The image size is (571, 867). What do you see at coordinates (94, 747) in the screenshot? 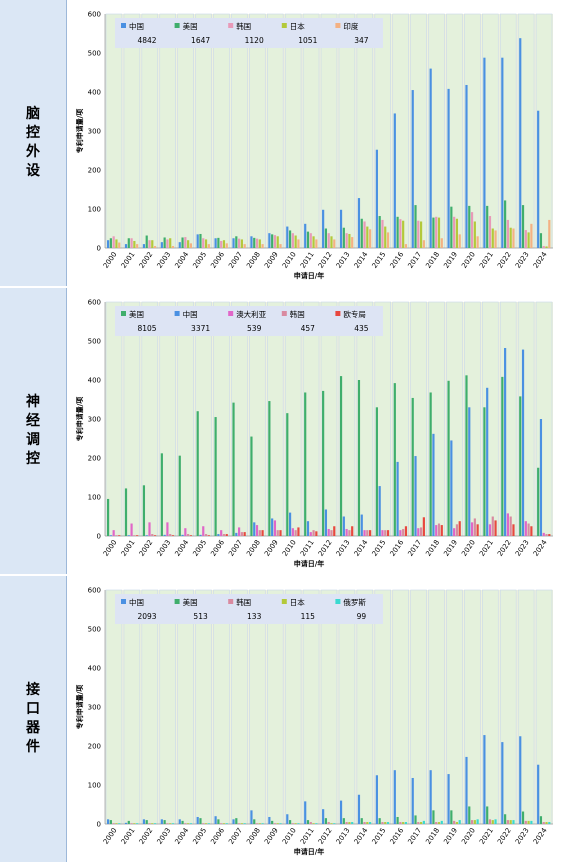
I see `y-tick-label: 200` at bounding box center [94, 747].